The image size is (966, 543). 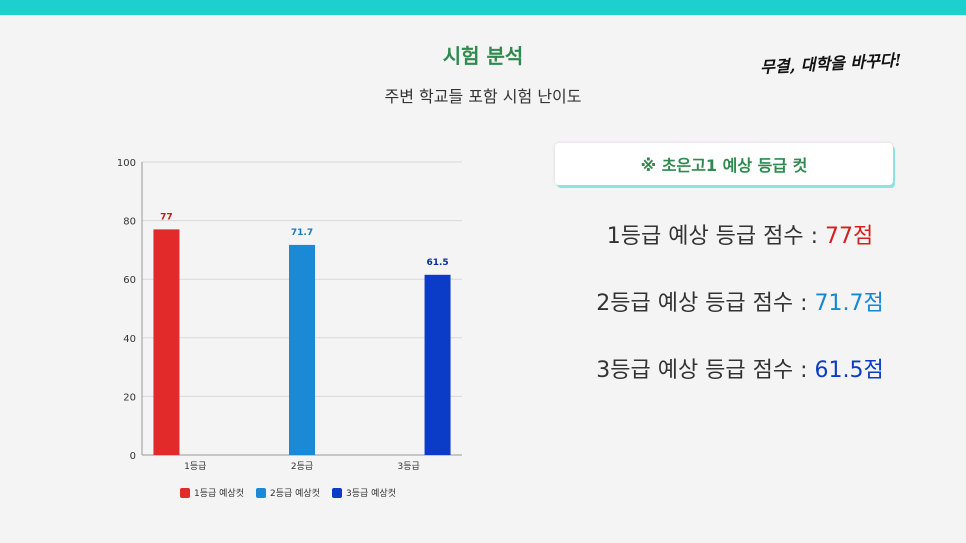 I want to click on legend-item: 3등급 예상컷, so click(x=364, y=492).